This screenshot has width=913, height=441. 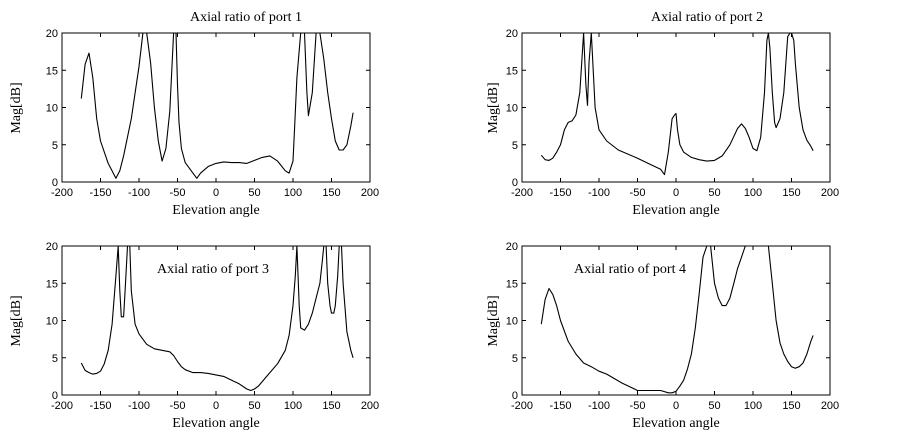 What do you see at coordinates (707, 17) in the screenshot?
I see `chart-title: Axial ratio of port 2` at bounding box center [707, 17].